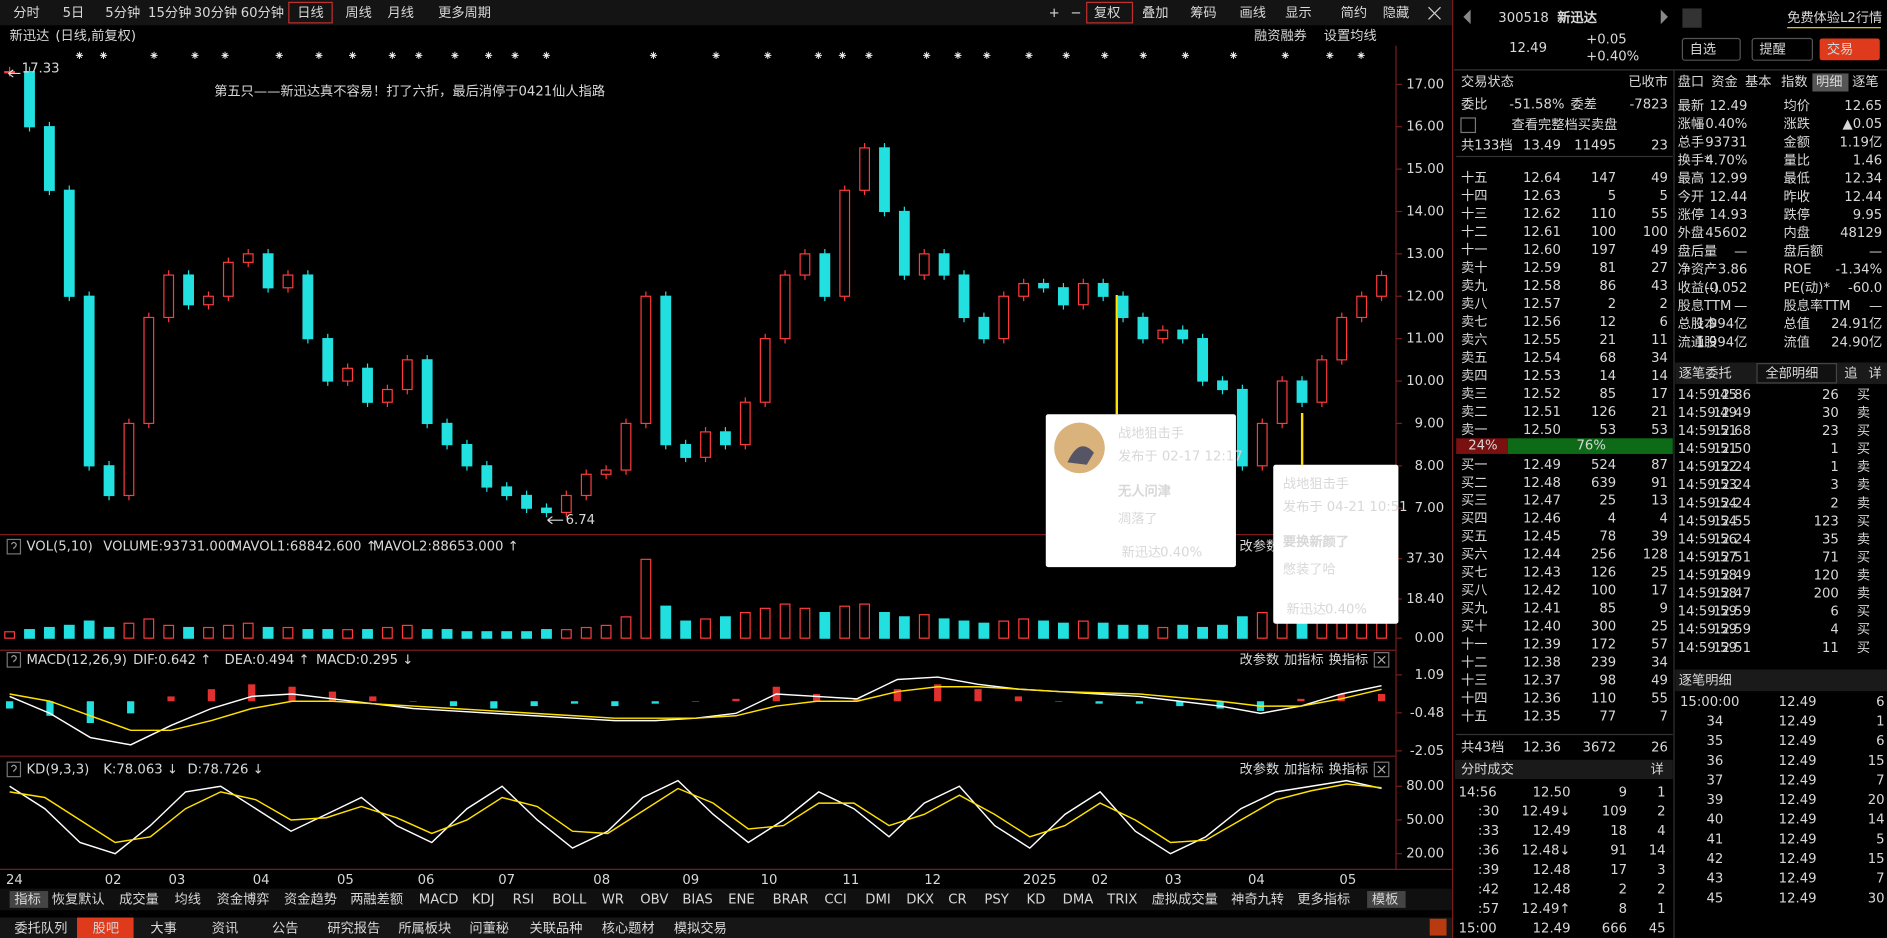 The image size is (1887, 938). Describe the element at coordinates (613, 899) in the screenshot. I see `indicator-tab: WR` at that location.